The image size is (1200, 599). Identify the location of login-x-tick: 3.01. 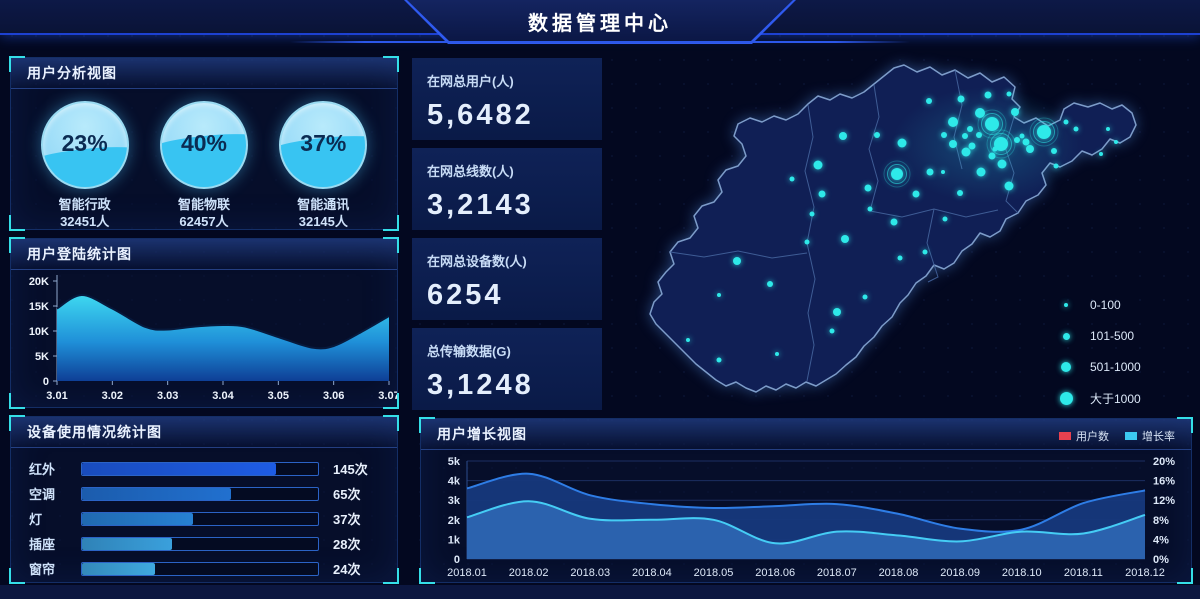
(56, 396).